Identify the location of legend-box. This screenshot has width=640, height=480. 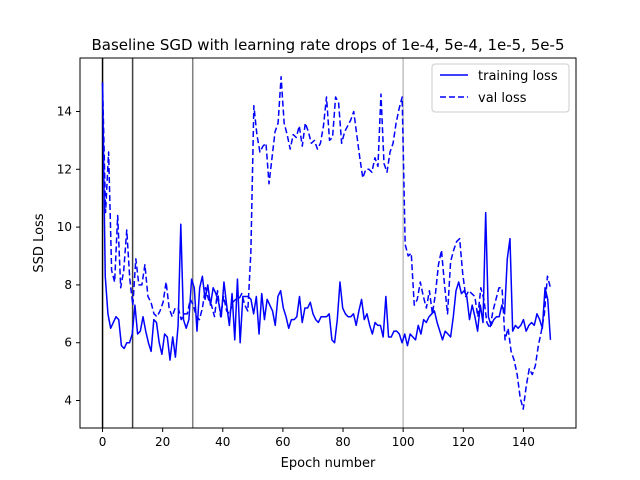
(500, 88).